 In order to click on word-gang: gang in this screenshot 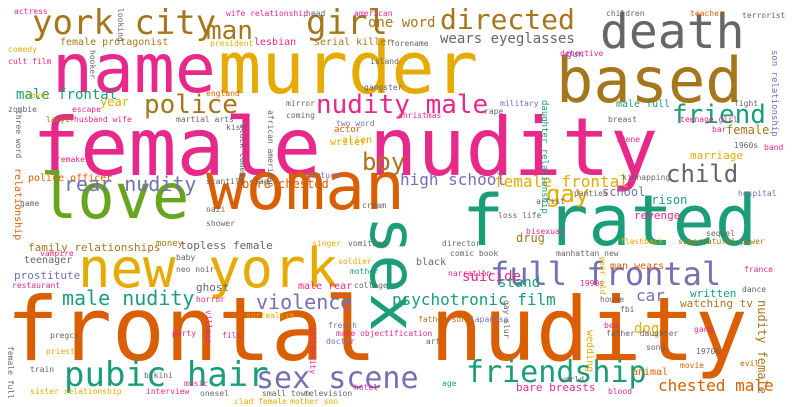, I will do `click(704, 329)`.